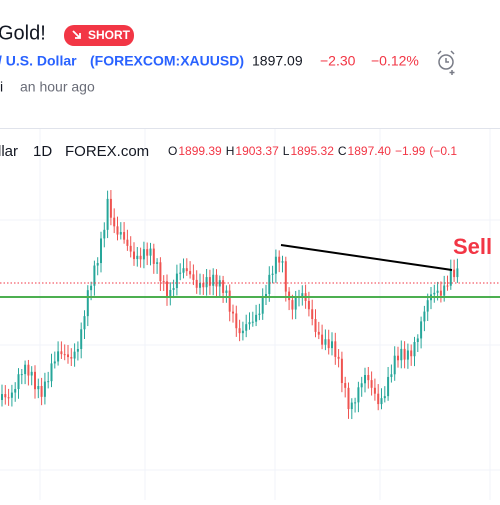 This screenshot has height=505, width=500. I want to click on author-name: i, so click(1, 87).